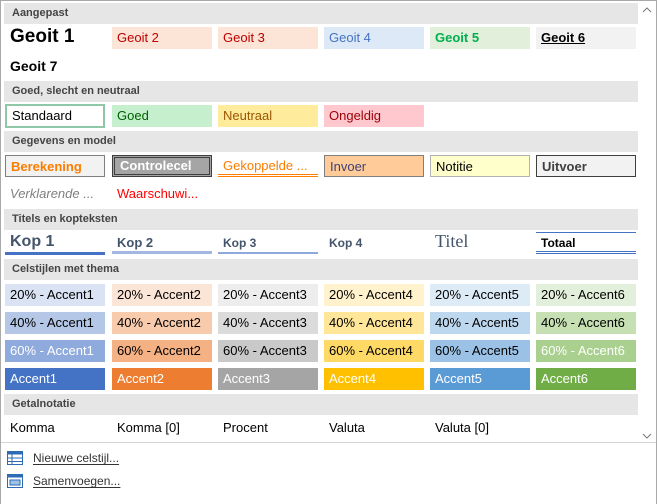 This screenshot has width=657, height=504. What do you see at coordinates (480, 351) in the screenshot?
I see `style-60-accent5: 60% - Accent5` at bounding box center [480, 351].